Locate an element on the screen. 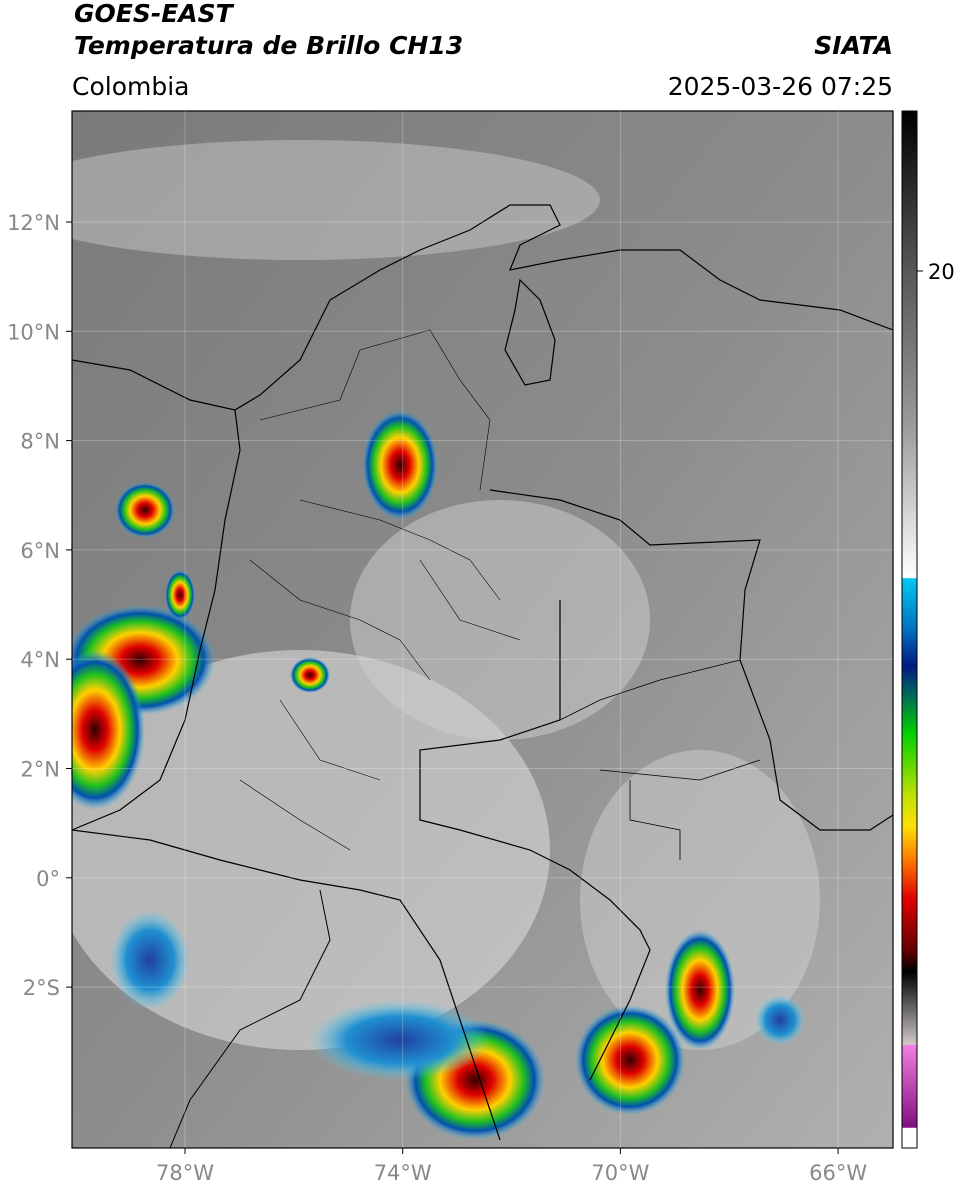  lat-label: 10°N is located at coordinates (33, 332).